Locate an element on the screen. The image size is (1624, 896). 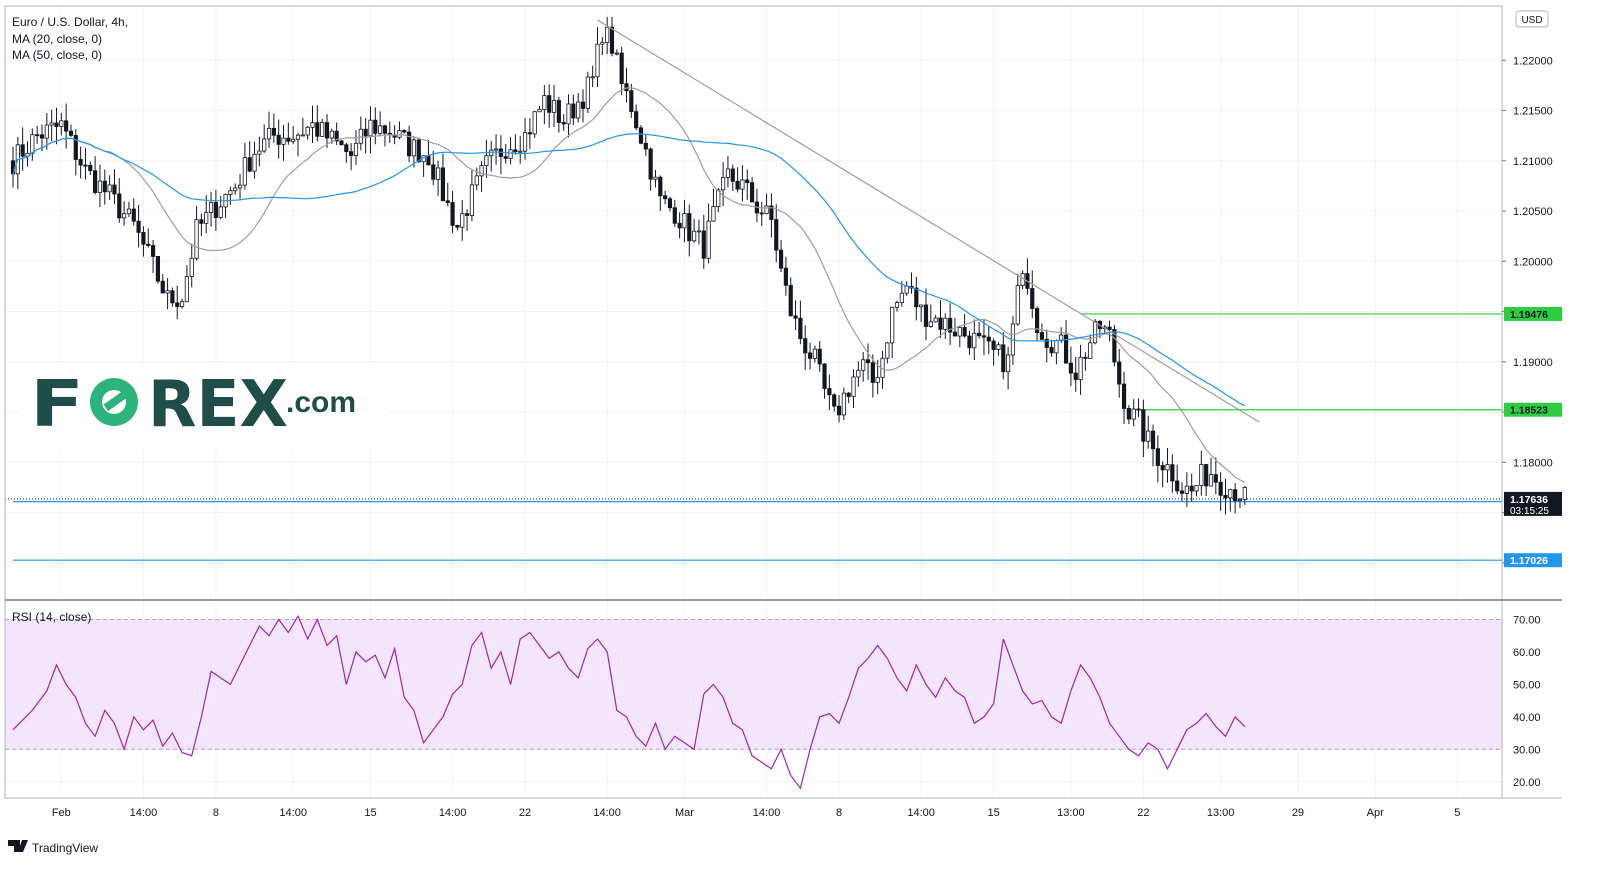
rsi-axis: 20.00 30.00 40.00 50.00 60.00 70.00 is located at coordinates (1527, 701).